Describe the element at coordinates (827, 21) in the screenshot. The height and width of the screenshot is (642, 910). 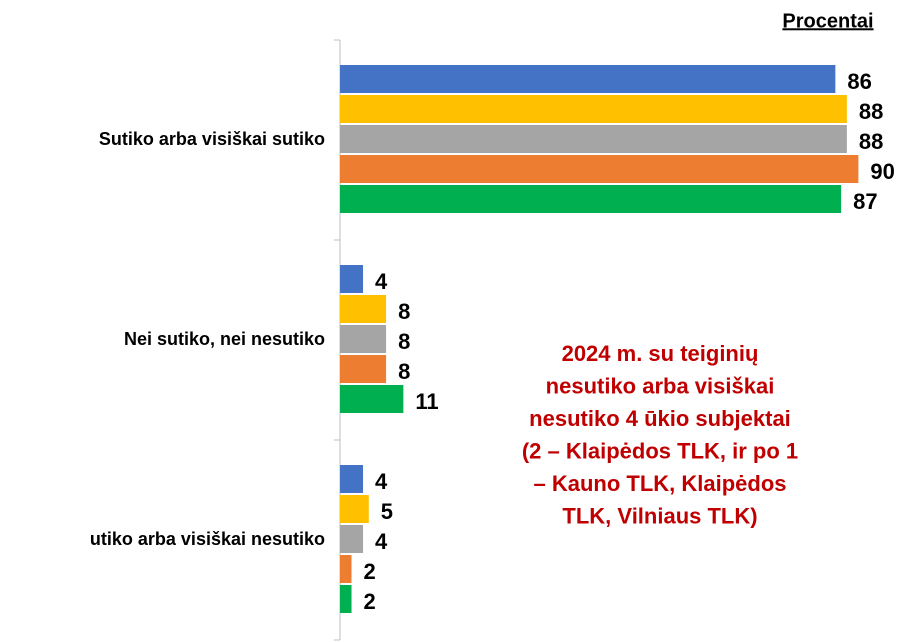
I see `unit-label: Procentai` at that location.